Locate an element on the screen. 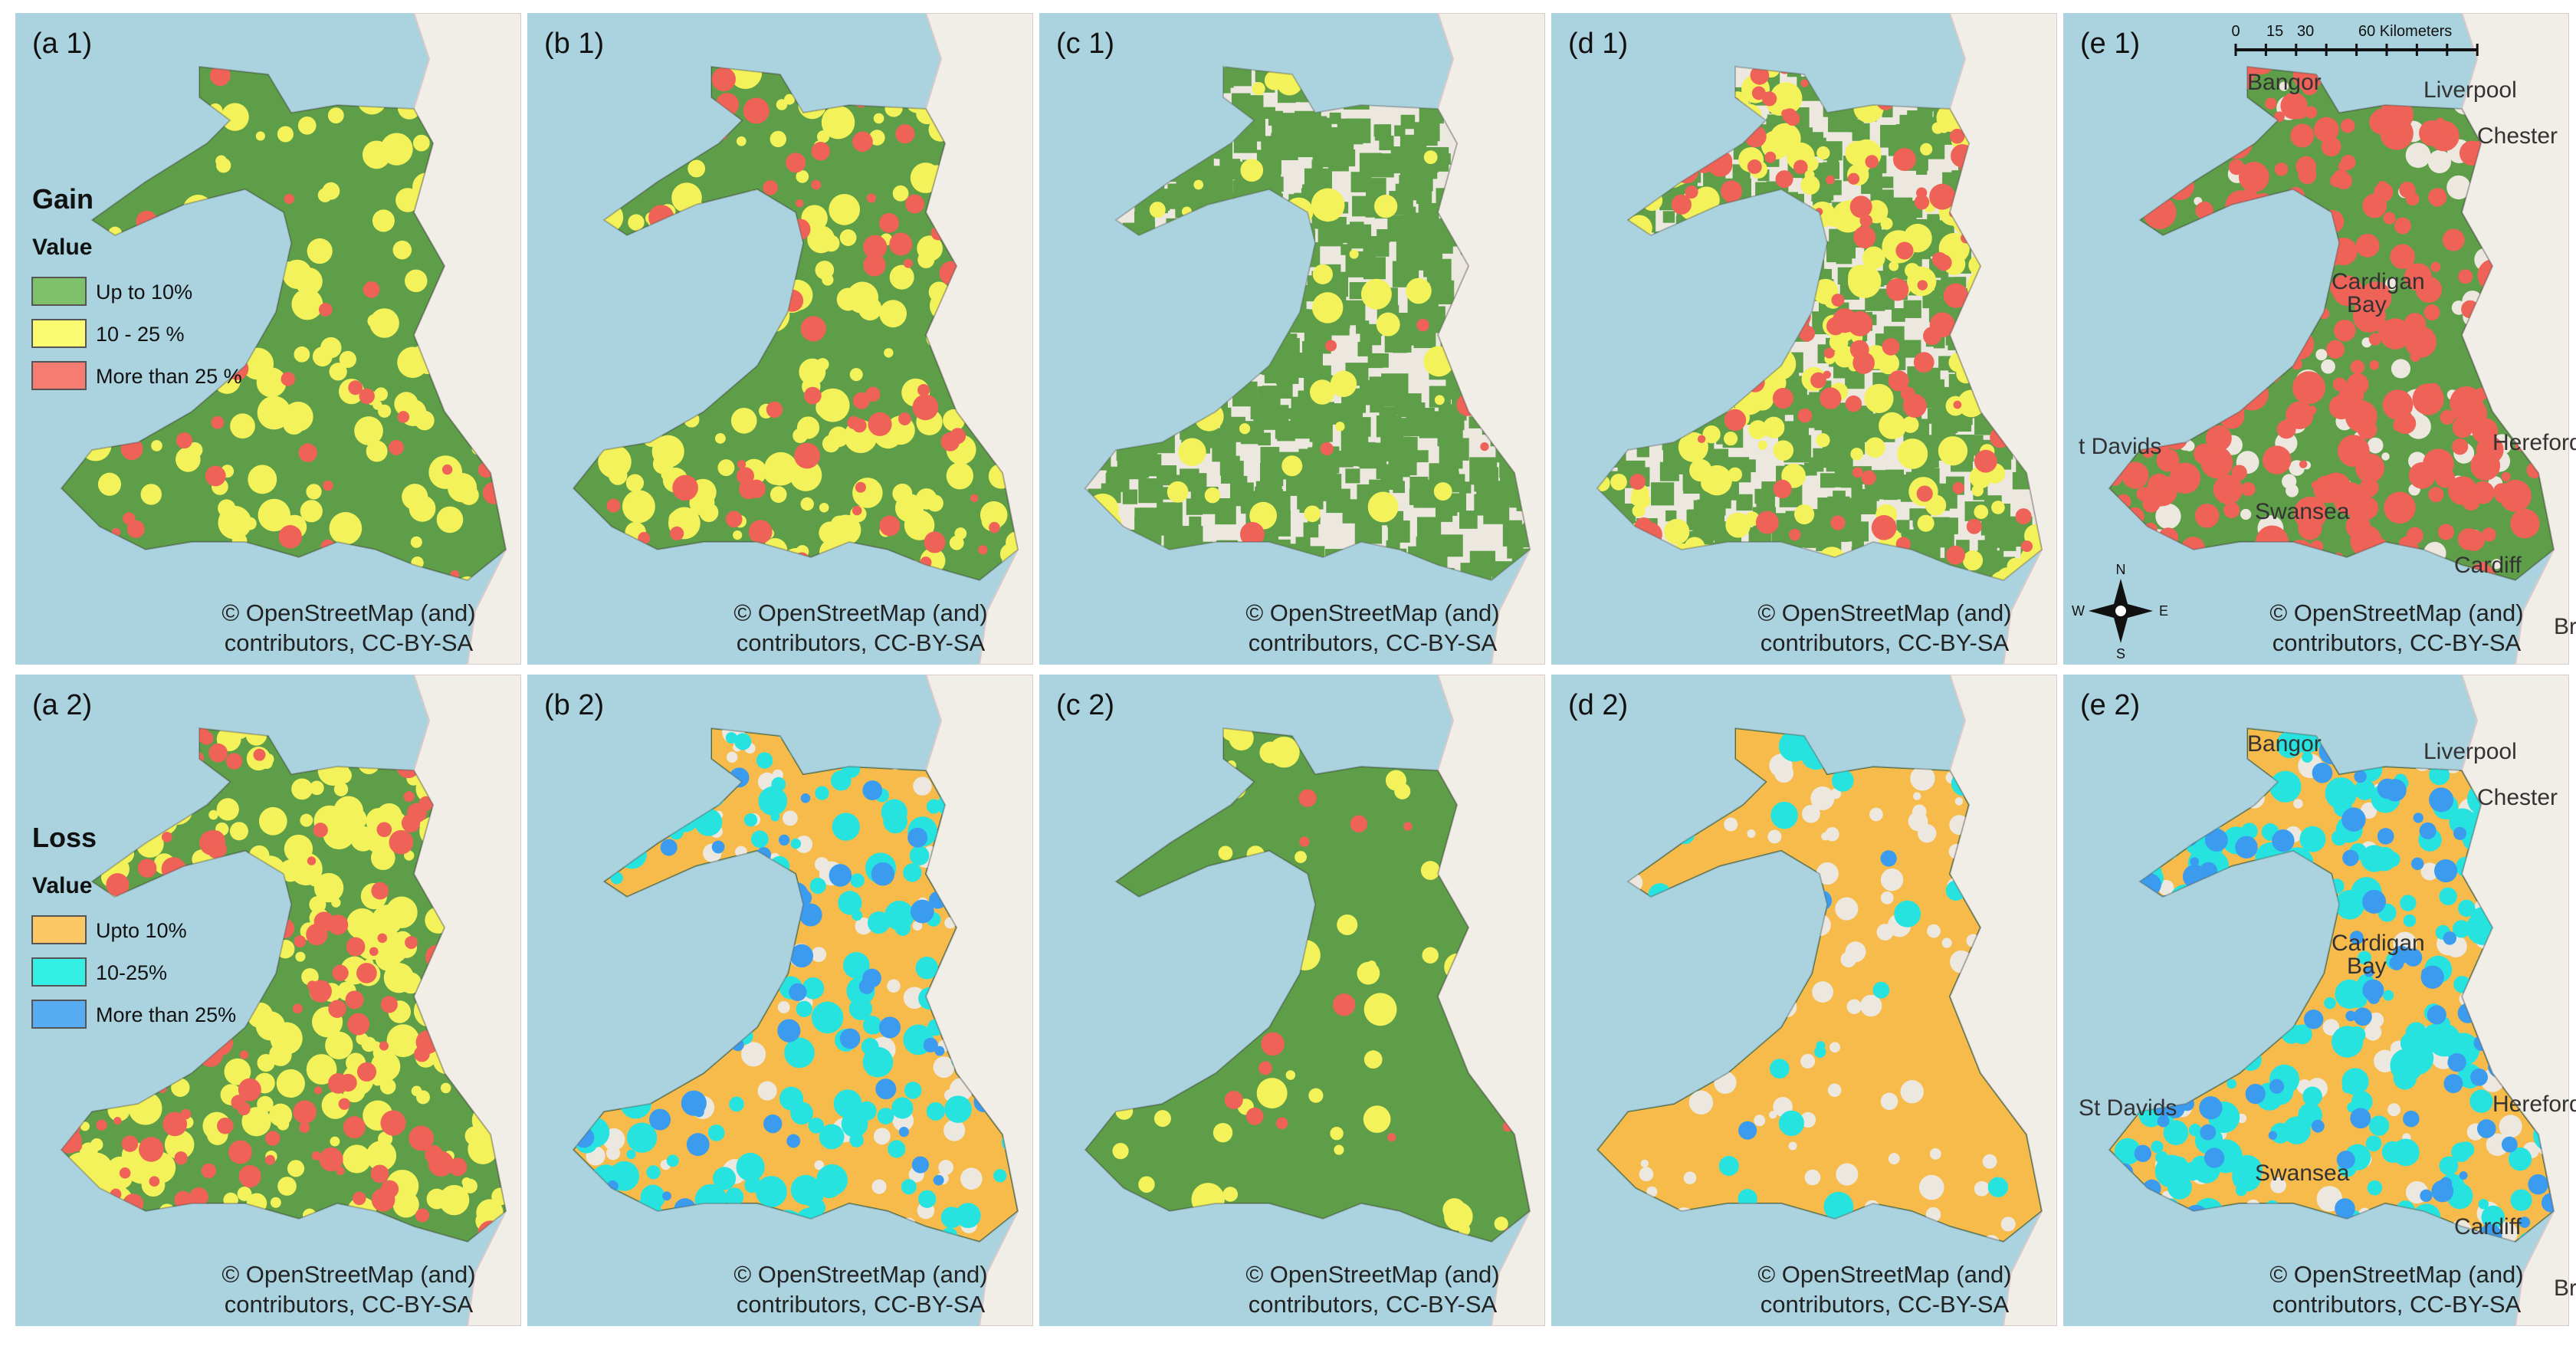  legend-label: More than 25% is located at coordinates (166, 1015).